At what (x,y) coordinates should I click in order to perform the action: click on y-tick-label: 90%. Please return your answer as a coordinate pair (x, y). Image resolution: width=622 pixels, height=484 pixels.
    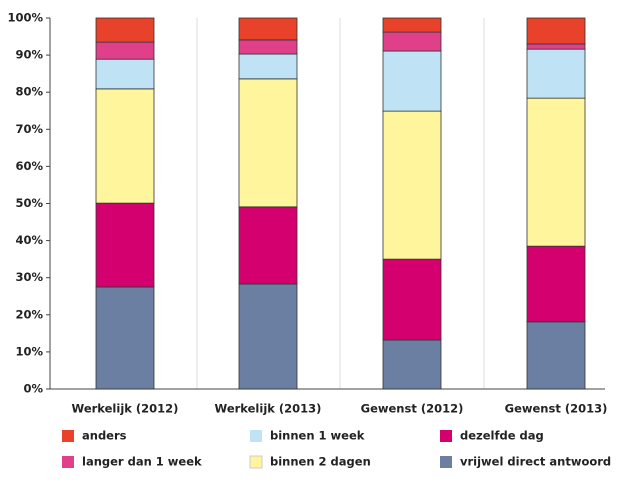
    Looking at the image, I should click on (29, 55).